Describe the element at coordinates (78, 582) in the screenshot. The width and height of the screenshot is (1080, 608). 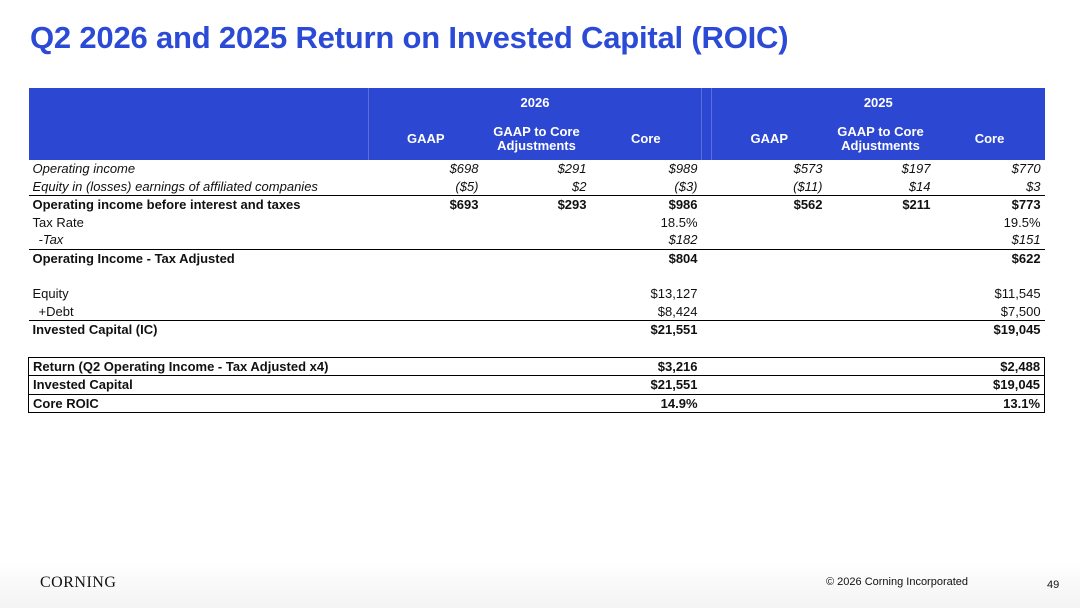
I see `logo: CORNING` at that location.